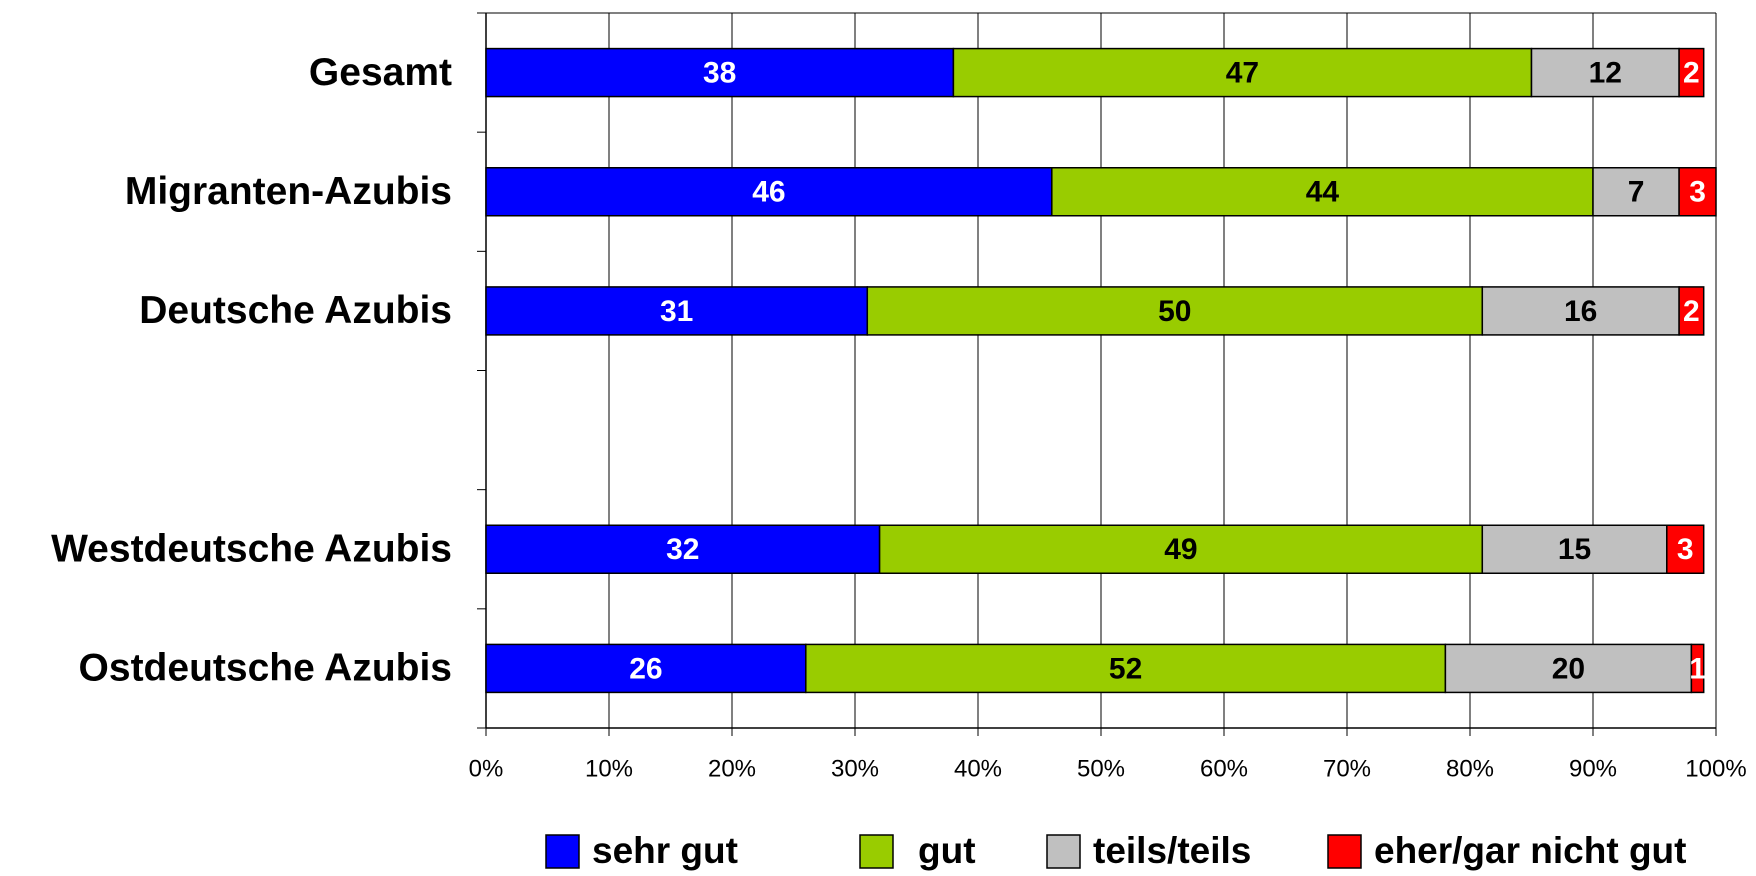  I want to click on value-label: 50, so click(1174, 311).